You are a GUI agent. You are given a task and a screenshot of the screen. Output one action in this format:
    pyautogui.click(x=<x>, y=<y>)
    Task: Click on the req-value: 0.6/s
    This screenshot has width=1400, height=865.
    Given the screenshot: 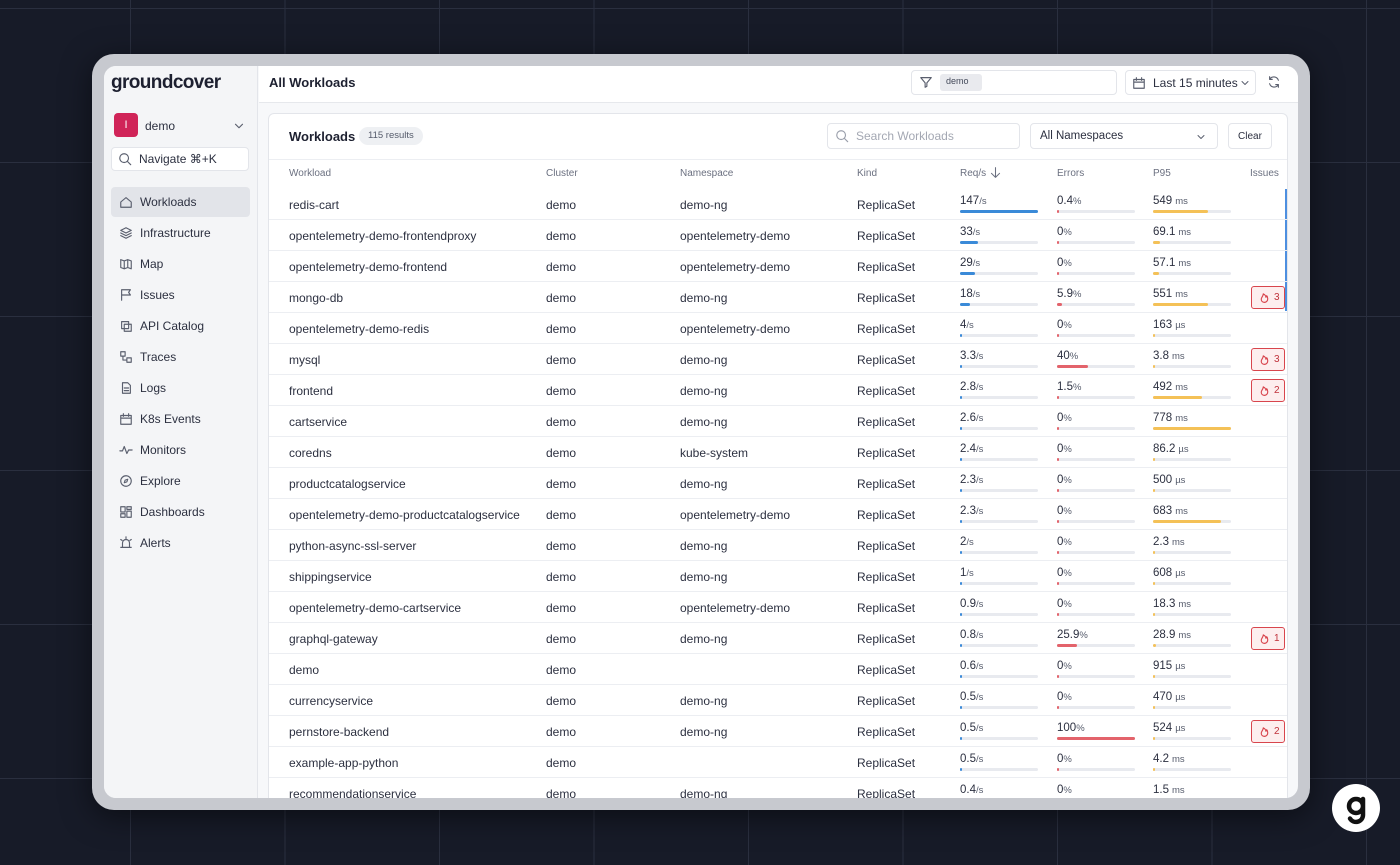 What is the action you would take?
    pyautogui.click(x=971, y=666)
    